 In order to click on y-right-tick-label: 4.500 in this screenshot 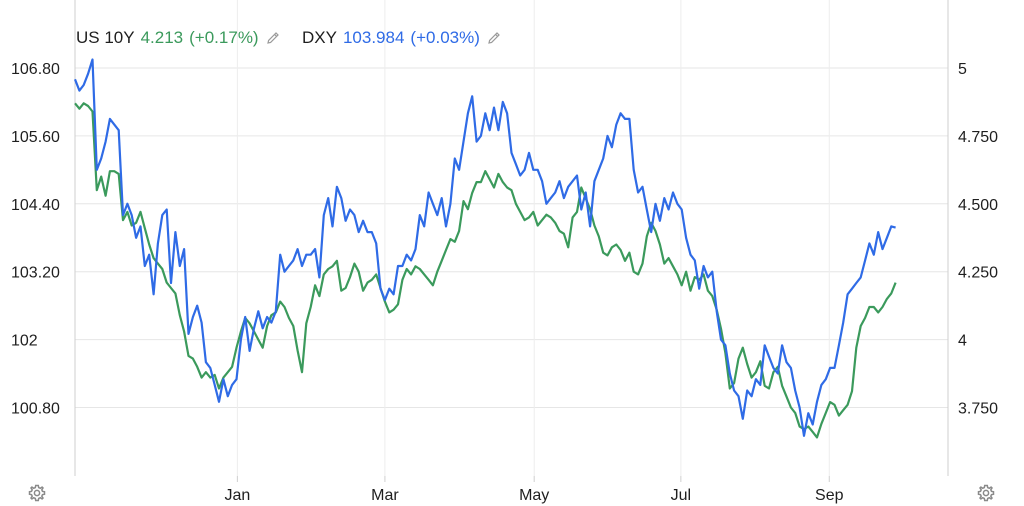, I will do `click(978, 205)`.